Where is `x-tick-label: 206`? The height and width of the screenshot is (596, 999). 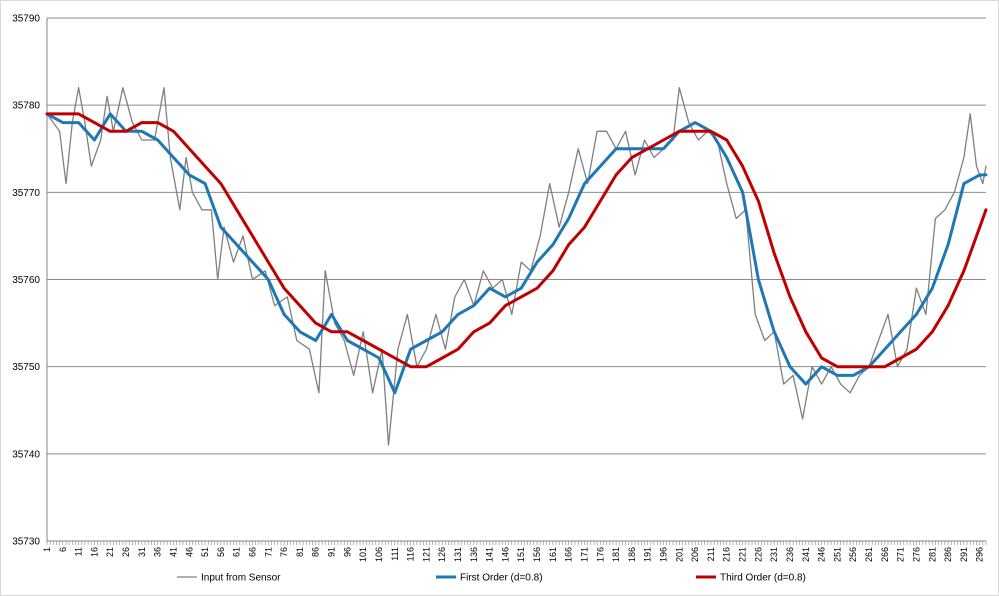
x-tick-label: 206 is located at coordinates (695, 554).